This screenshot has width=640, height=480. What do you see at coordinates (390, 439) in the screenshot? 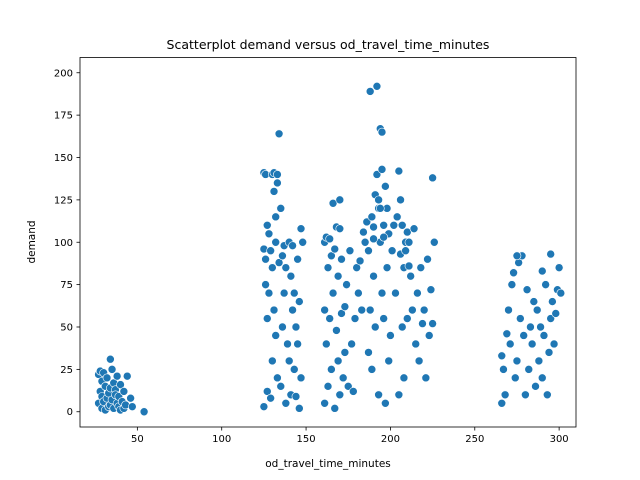
I see `x-tick-label: 200` at bounding box center [390, 439].